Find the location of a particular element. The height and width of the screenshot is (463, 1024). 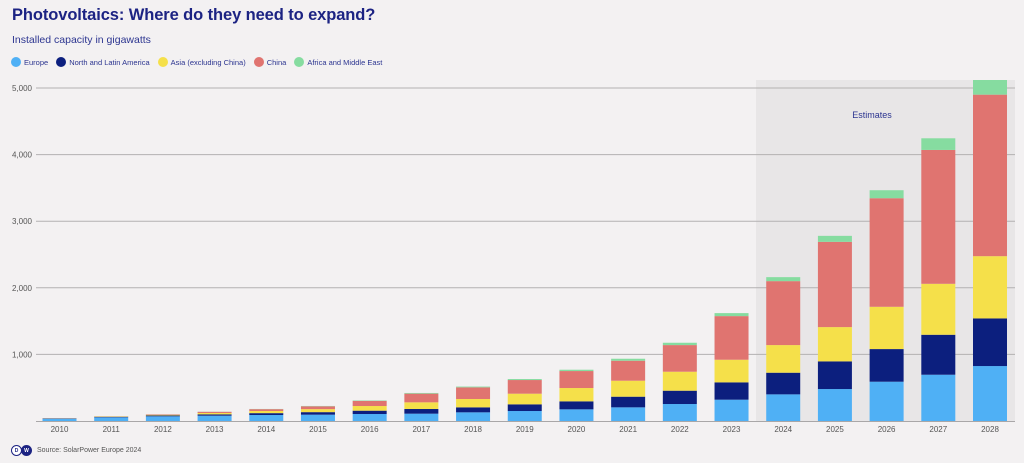

bar-segment-north-and-latin-america-2022 is located at coordinates (679, 397).